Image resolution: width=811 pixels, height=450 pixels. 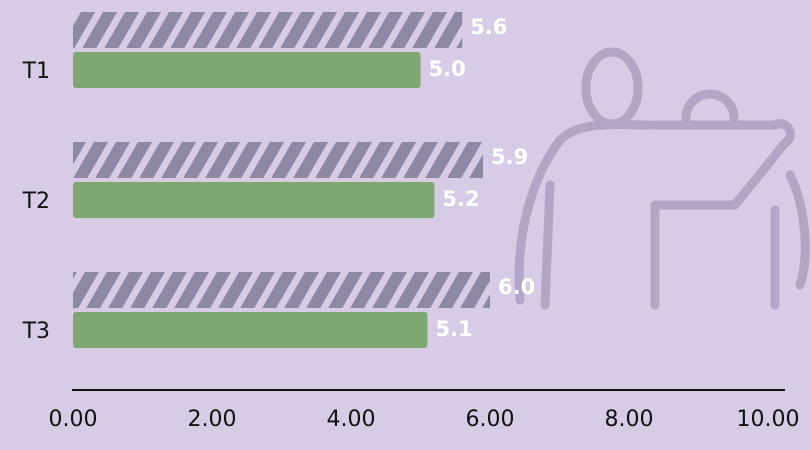 I want to click on x-tick-label: 6.00, so click(x=490, y=419).